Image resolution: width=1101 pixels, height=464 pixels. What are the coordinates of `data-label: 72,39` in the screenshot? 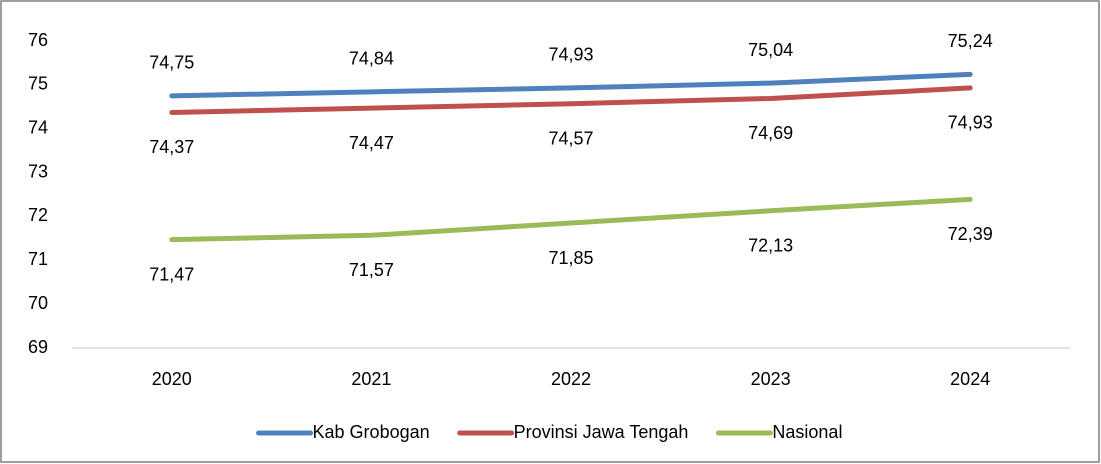 It's located at (970, 234).